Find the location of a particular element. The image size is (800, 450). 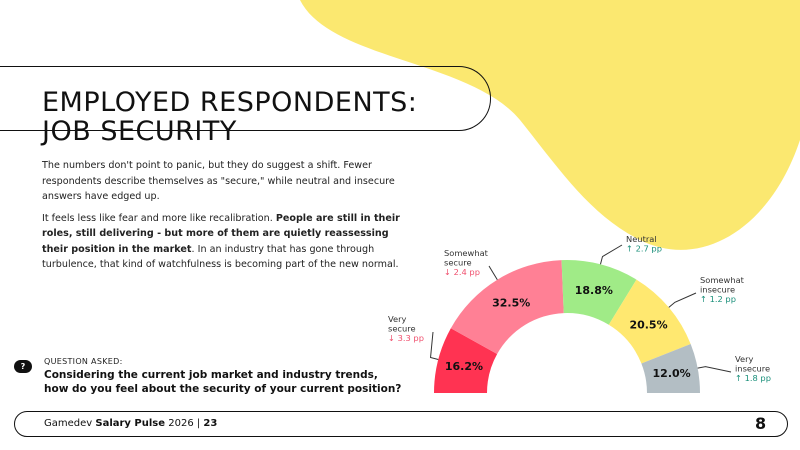

slice-value-label: 18.8% is located at coordinates (594, 290).